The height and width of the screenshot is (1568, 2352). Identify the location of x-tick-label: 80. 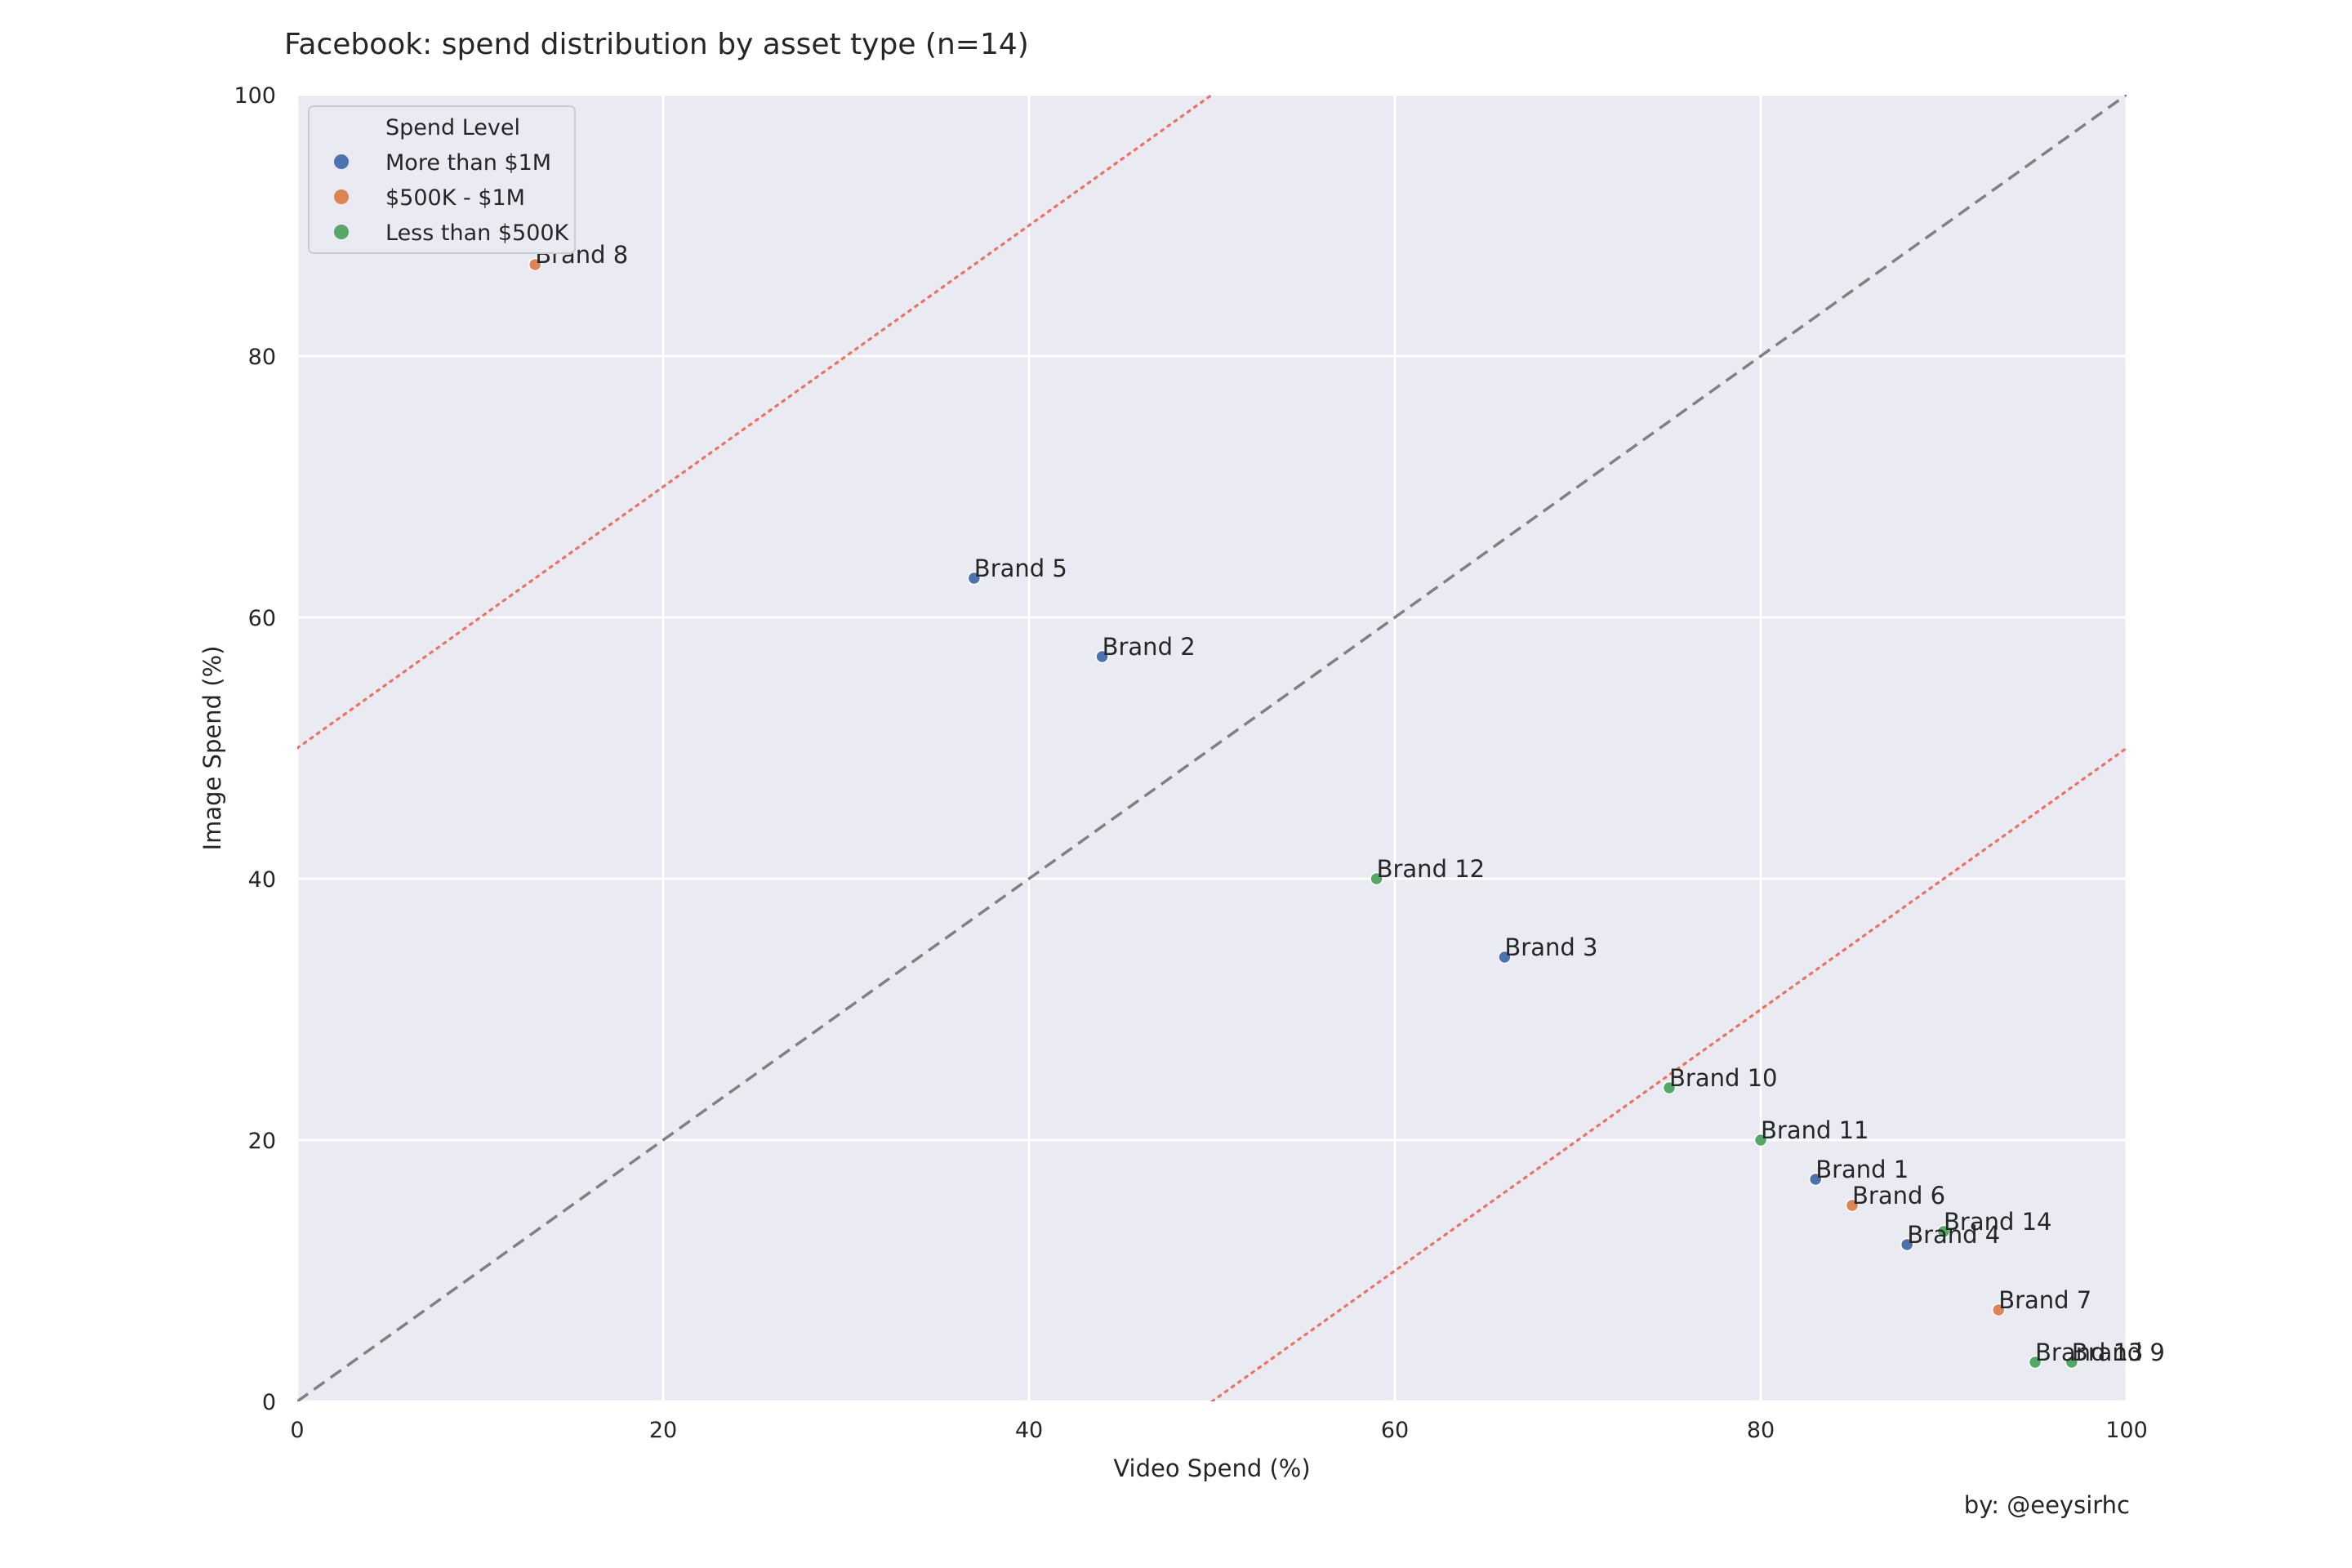
(1761, 1430).